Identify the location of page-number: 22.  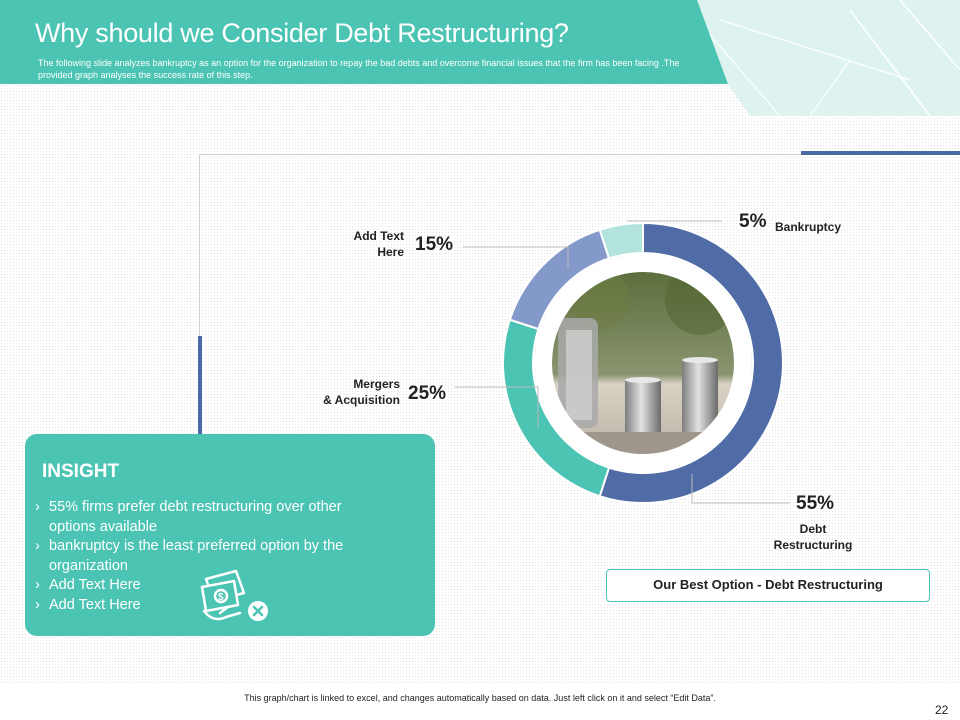
(942, 710).